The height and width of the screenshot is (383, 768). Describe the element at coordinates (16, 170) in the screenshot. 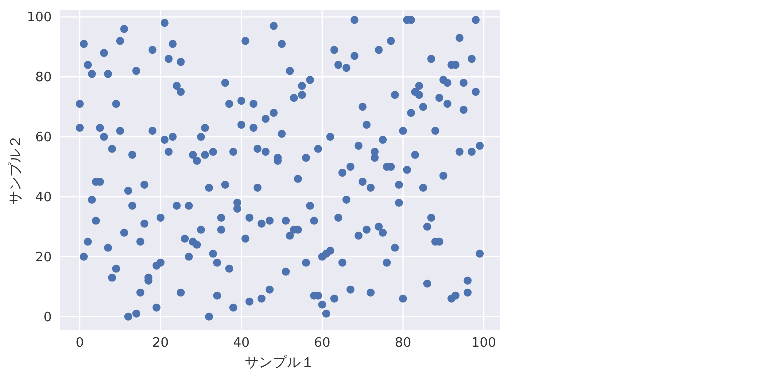

I see `y-axis-title: サンプル２` at that location.